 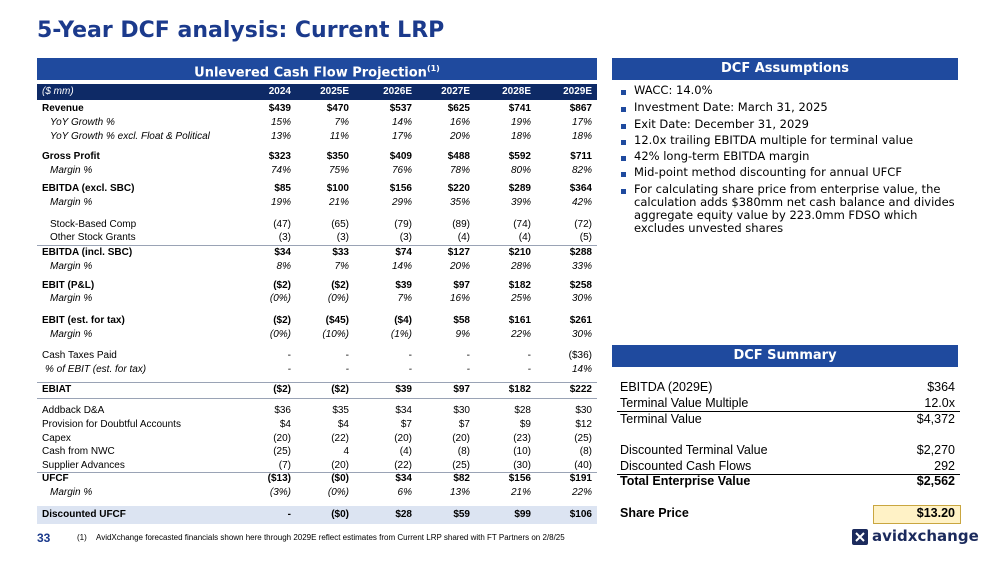 What do you see at coordinates (520, 170) in the screenshot?
I see `row-value: 80%` at bounding box center [520, 170].